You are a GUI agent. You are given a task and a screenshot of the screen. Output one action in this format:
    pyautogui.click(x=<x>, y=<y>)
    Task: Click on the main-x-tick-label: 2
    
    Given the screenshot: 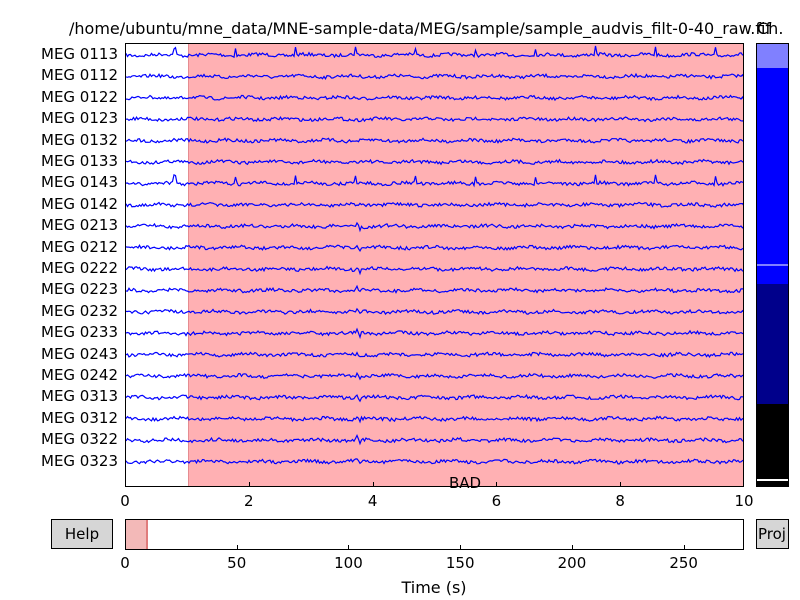 What is the action you would take?
    pyautogui.click(x=249, y=501)
    